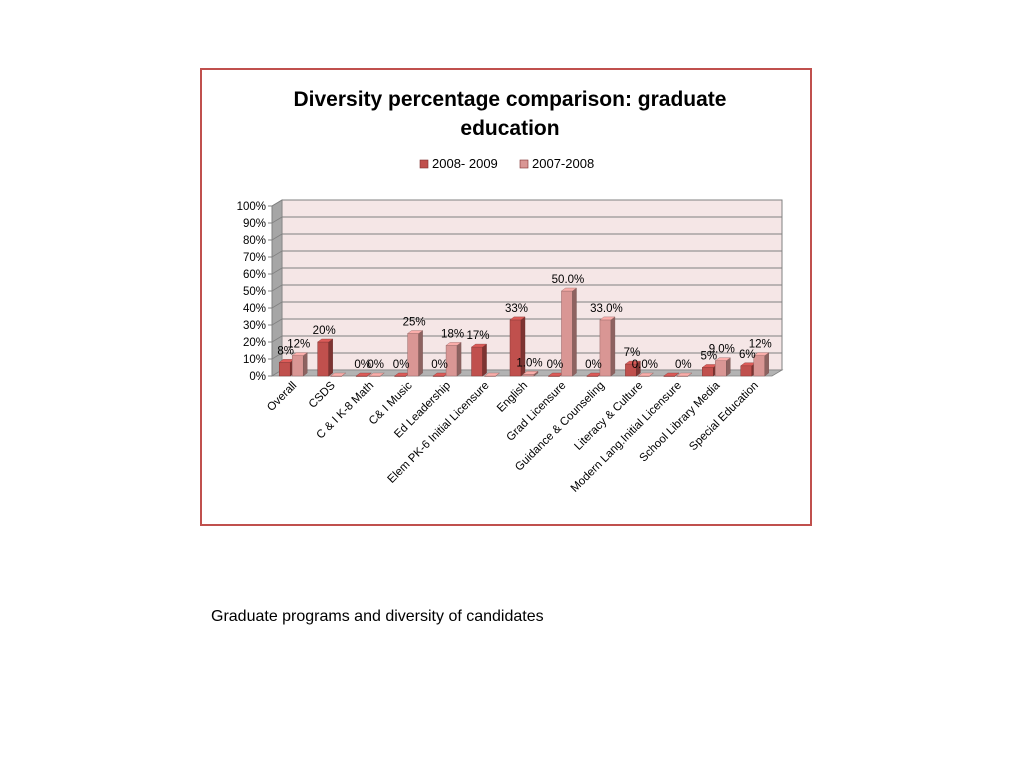 The image size is (1024, 768). Describe the element at coordinates (506, 163) in the screenshot. I see `chart-legend: 2008- 2009 2007-2008` at that location.